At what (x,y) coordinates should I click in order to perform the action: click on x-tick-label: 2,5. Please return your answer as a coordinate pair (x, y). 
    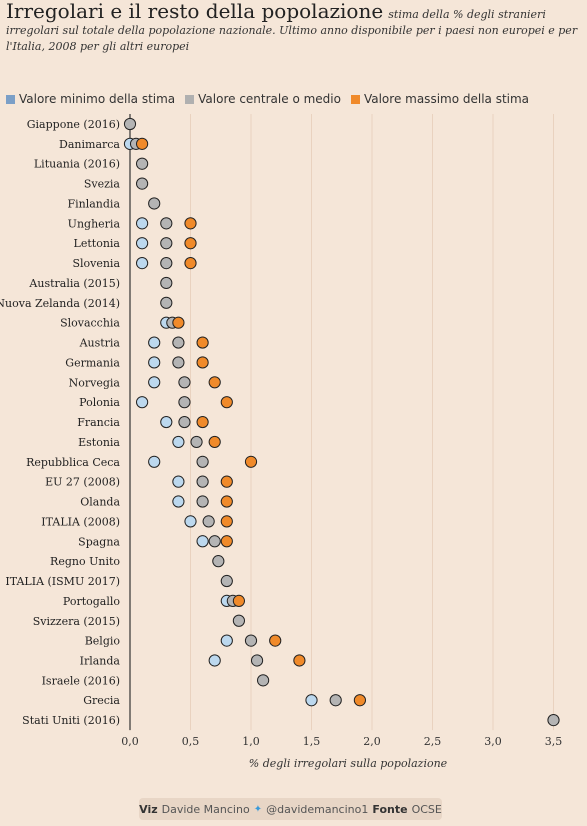
    Looking at the image, I should click on (433, 741).